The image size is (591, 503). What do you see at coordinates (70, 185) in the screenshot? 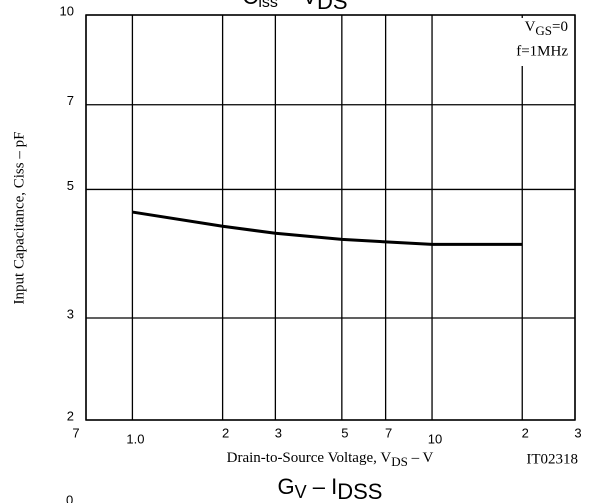
I see `y-tick-label: 5` at bounding box center [70, 185].